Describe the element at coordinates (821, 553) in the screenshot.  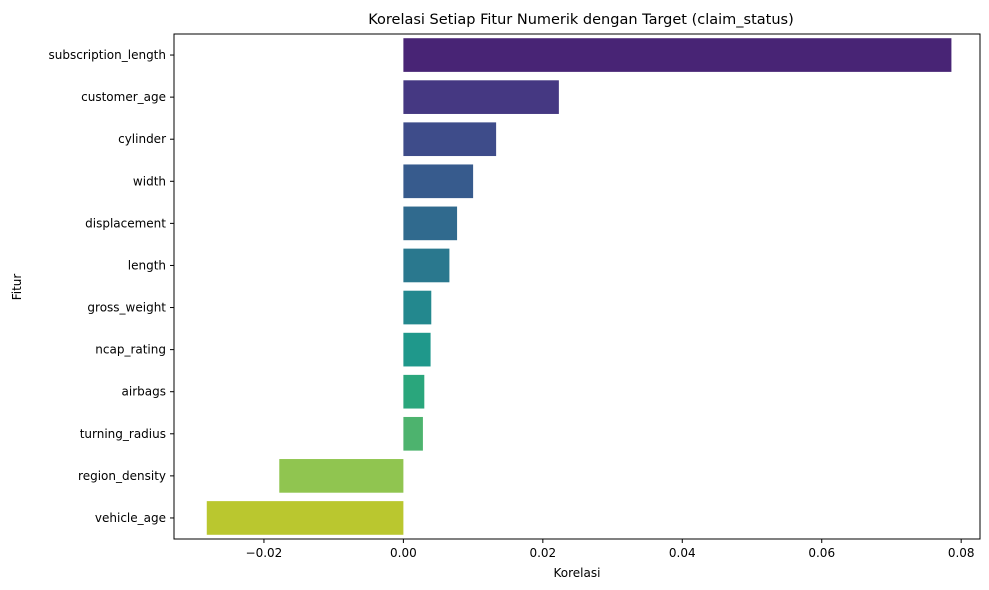
I see `x-tick-label: 0.06` at that location.